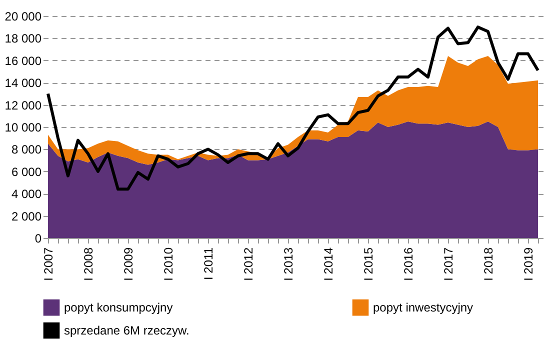  Describe the element at coordinates (23, 83) in the screenshot. I see `y-tick-label: 14 000` at that location.